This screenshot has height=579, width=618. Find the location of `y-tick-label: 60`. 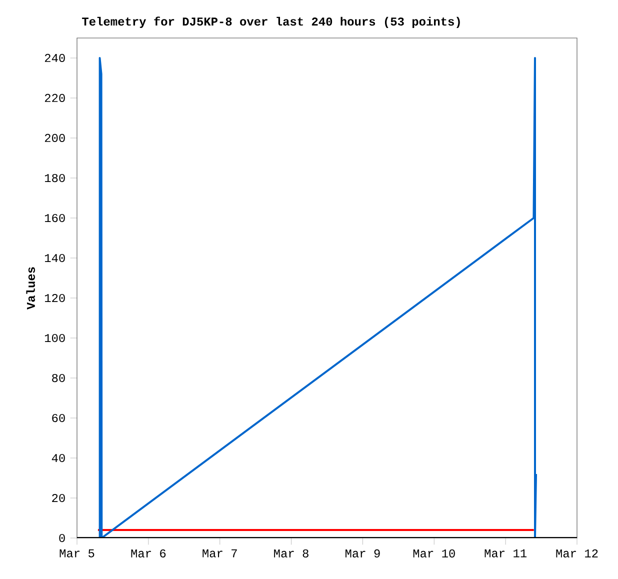

y-tick-label: 60 is located at coordinates (58, 418).